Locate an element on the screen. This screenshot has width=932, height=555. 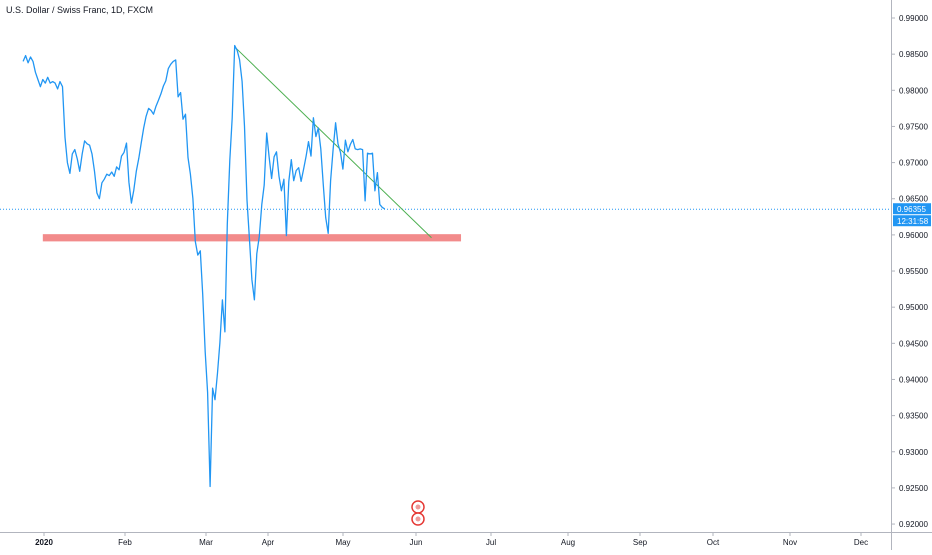
x-tick-label: Aug is located at coordinates (568, 542).